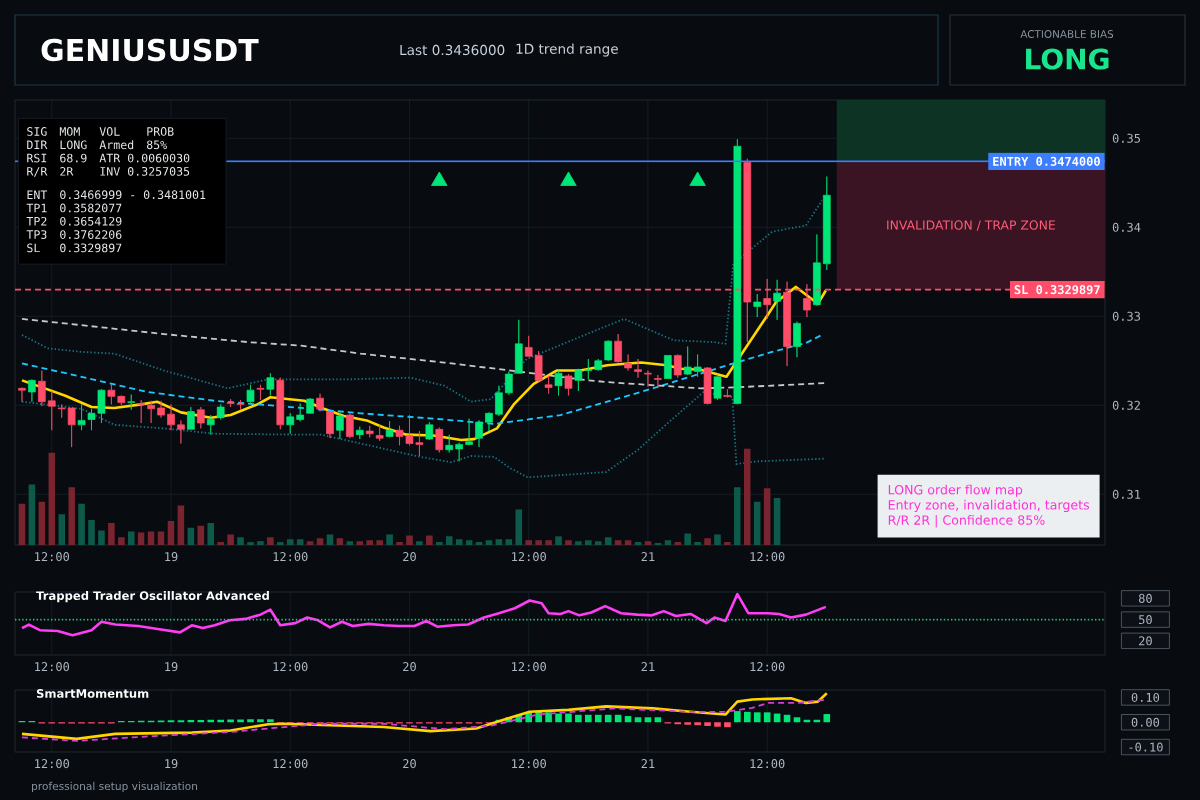  Describe the element at coordinates (1067, 34) in the screenshot. I see `text: ACTIONABLE BIAS` at that location.